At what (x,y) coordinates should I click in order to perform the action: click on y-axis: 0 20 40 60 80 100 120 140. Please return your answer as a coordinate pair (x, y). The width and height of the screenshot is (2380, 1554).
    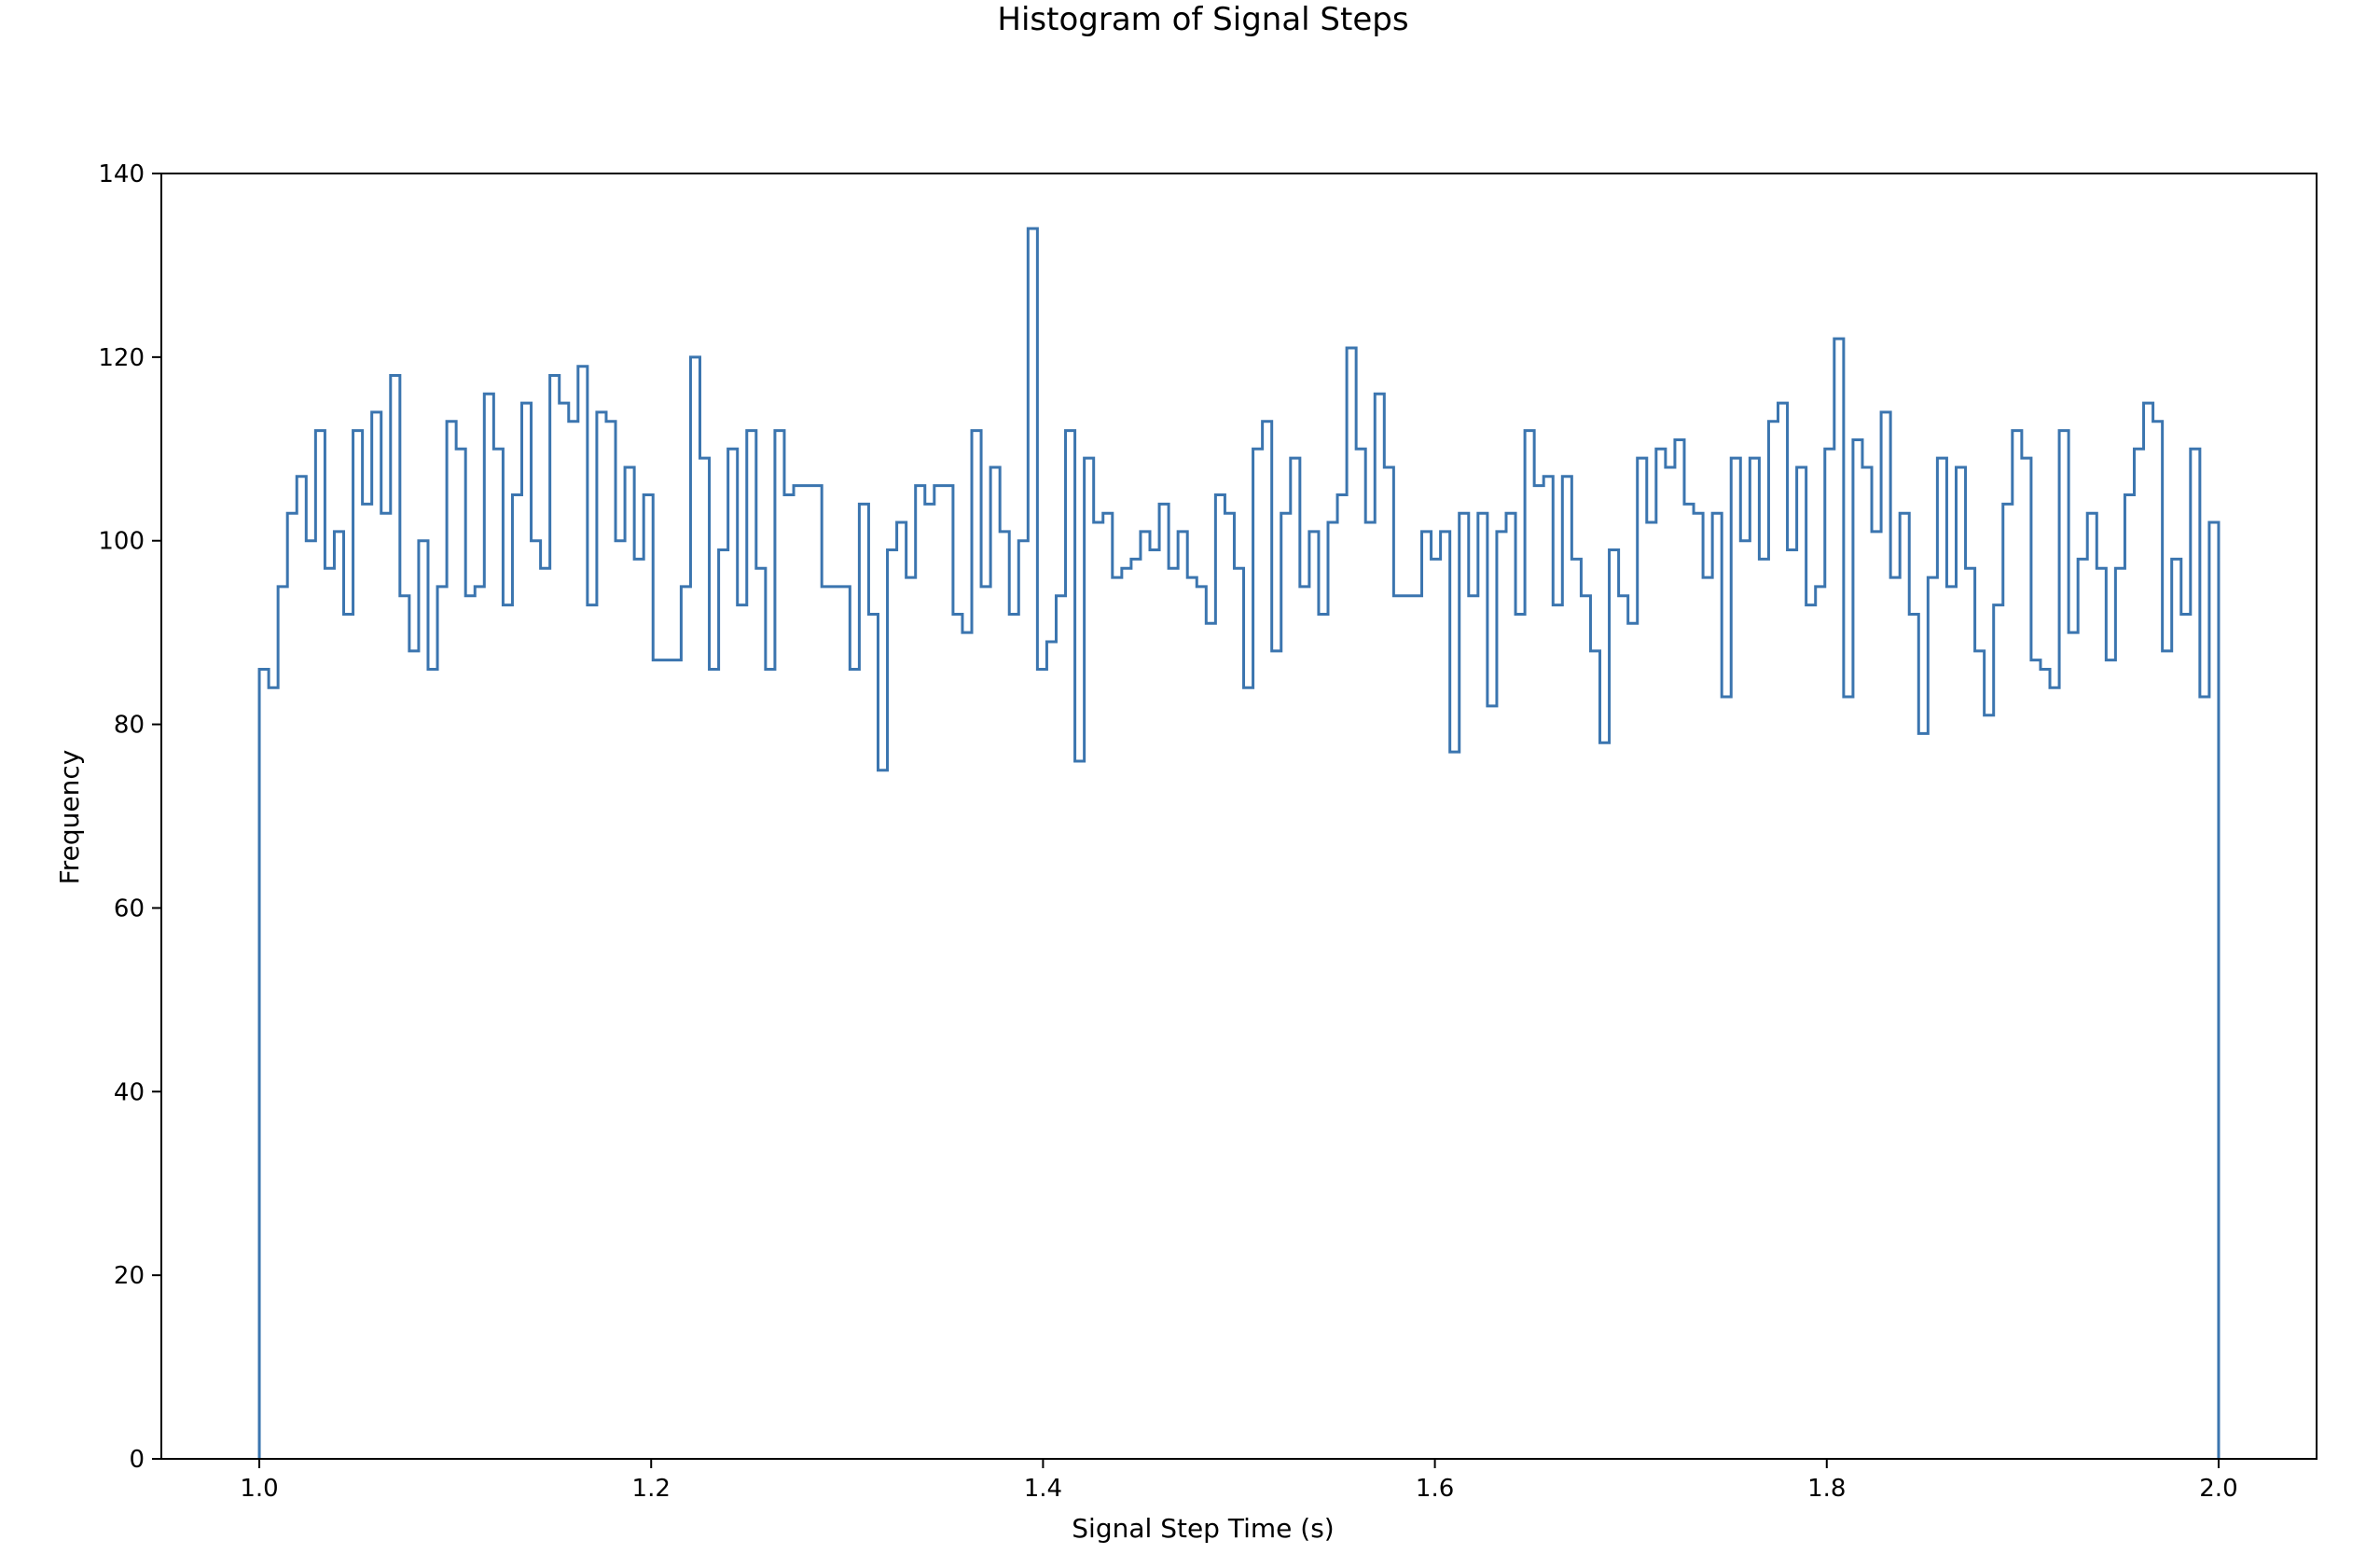
    Looking at the image, I should click on (129, 817).